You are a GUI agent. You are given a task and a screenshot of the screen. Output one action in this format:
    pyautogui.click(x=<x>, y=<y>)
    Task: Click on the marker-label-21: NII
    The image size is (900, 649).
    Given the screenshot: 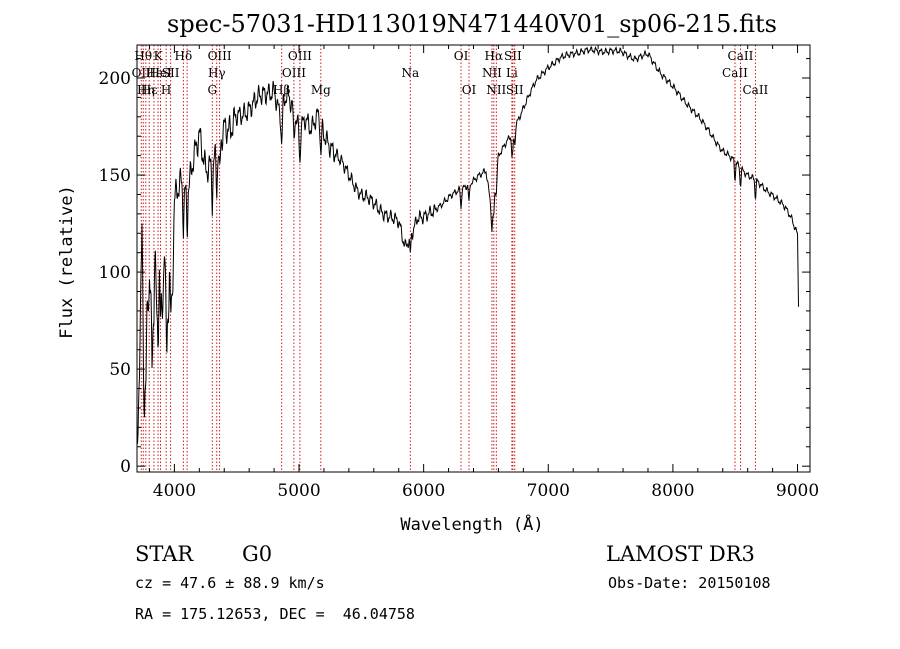 What is the action you would take?
    pyautogui.click(x=492, y=73)
    